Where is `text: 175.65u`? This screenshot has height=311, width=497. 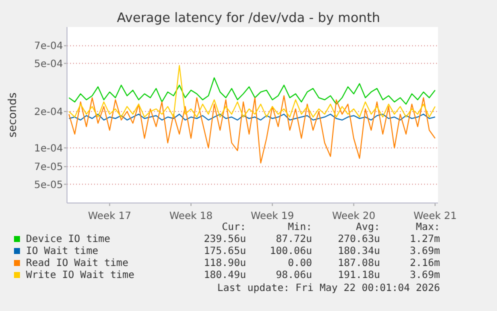
text: 175.65u is located at coordinates (225, 251).